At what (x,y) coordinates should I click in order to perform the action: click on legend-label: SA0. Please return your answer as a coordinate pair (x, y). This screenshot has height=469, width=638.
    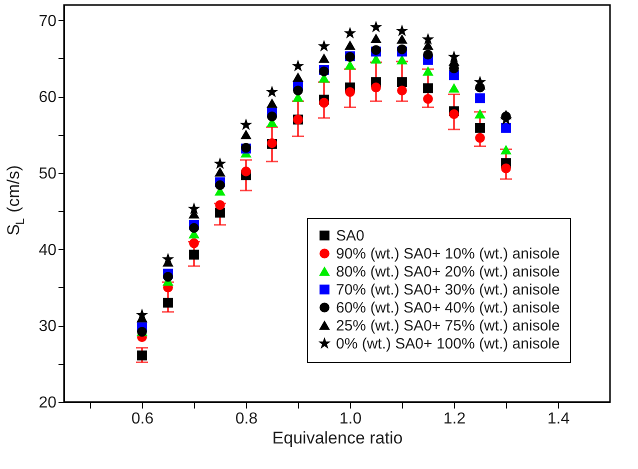
    Looking at the image, I should click on (350, 236).